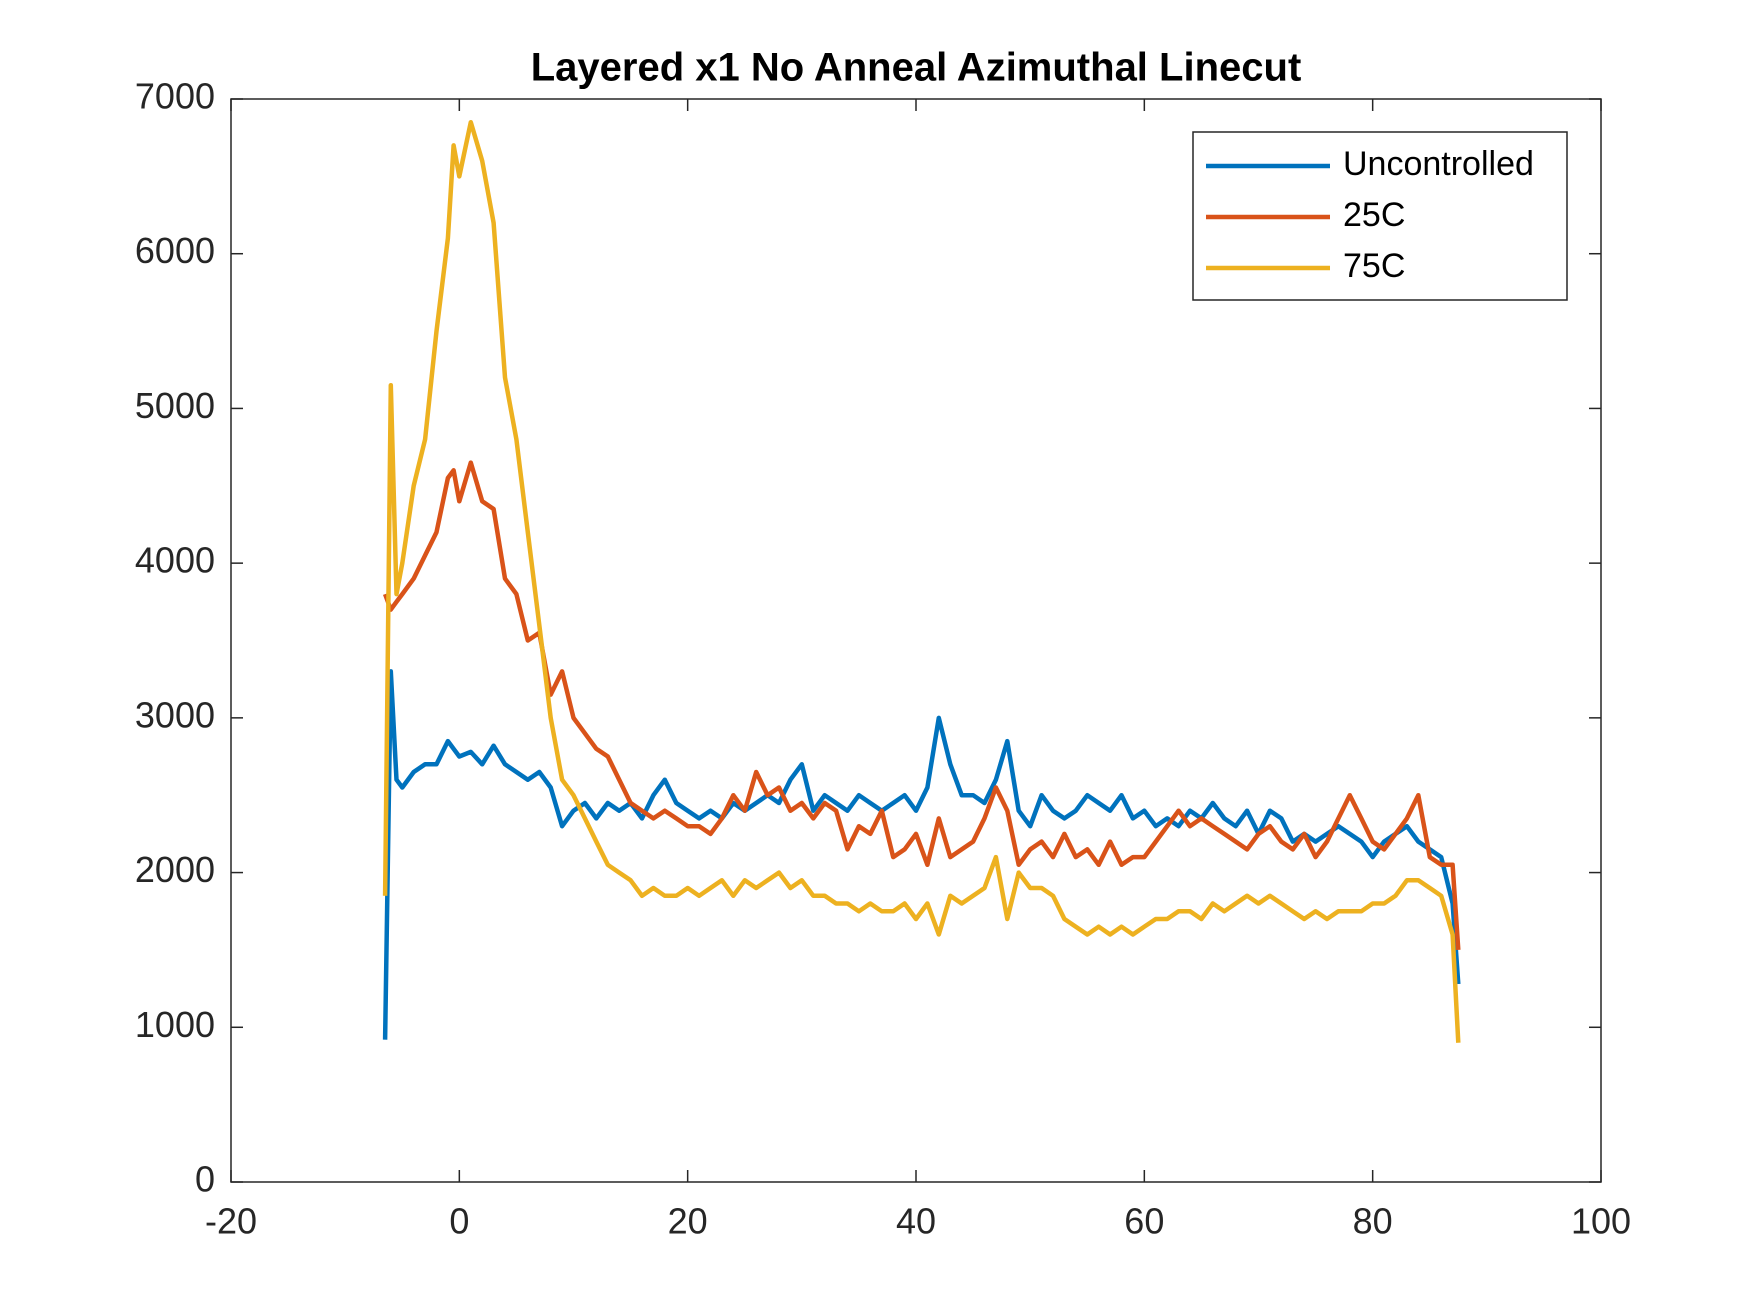 This screenshot has height=1313, width=1750. Describe the element at coordinates (1374, 215) in the screenshot. I see `legend-label: 25C` at that location.